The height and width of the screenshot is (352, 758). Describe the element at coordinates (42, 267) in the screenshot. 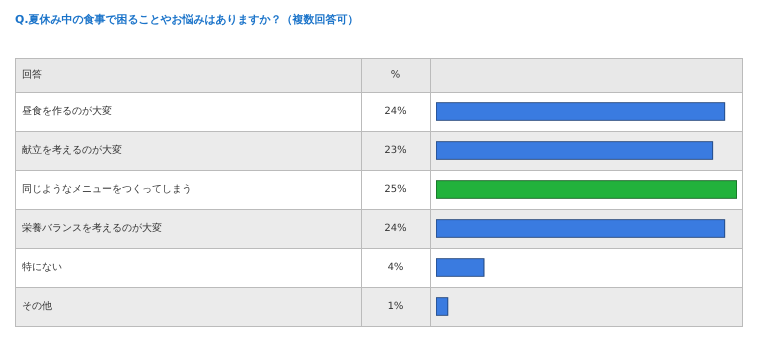

I see `y-tick-label: 特にない` at that location.